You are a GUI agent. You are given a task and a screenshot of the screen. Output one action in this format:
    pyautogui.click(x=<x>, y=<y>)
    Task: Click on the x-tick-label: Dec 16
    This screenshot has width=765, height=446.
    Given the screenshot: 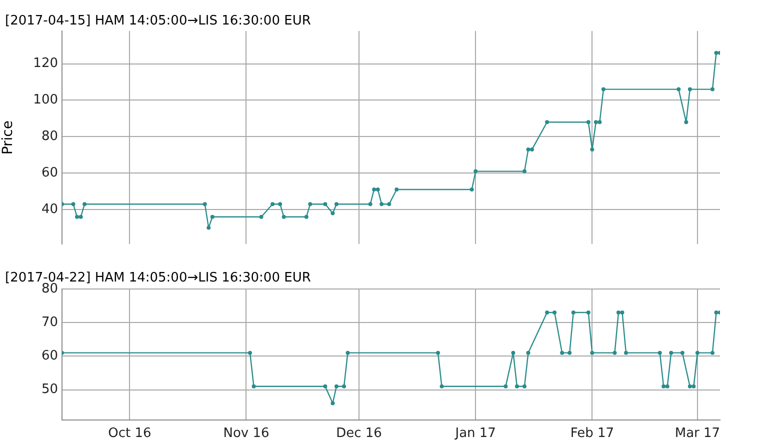 What is the action you would take?
    pyautogui.click(x=359, y=434)
    